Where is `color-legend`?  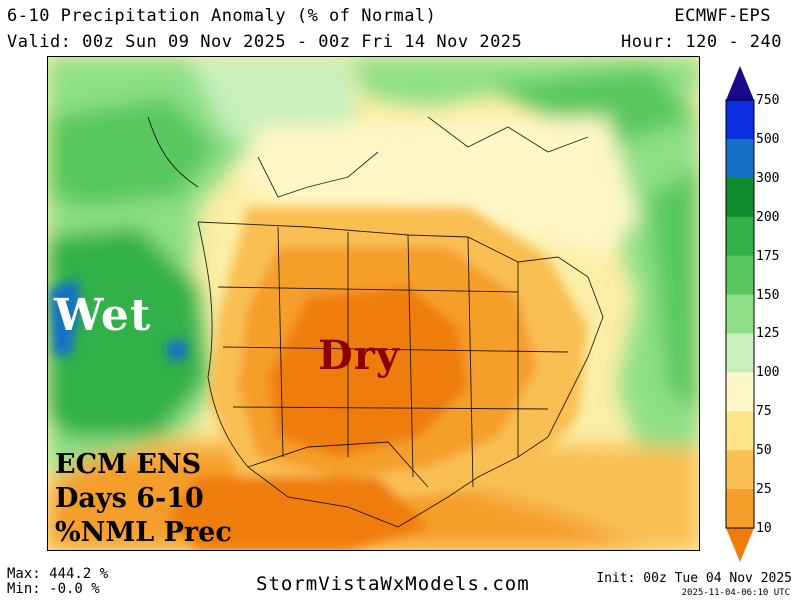
color-legend is located at coordinates (740, 314).